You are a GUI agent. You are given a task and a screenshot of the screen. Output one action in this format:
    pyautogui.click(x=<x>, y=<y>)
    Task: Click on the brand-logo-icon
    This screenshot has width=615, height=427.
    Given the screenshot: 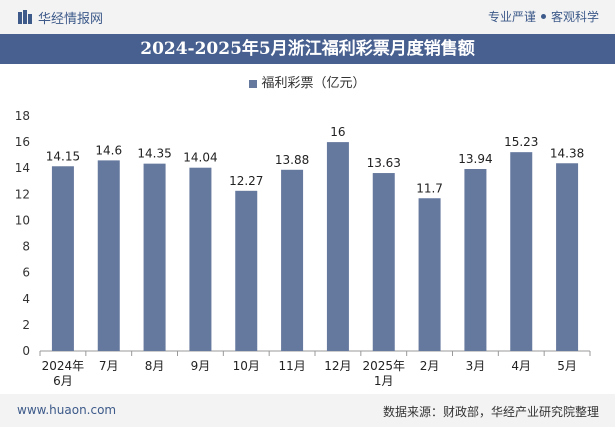 What is the action you would take?
    pyautogui.click(x=25, y=17)
    